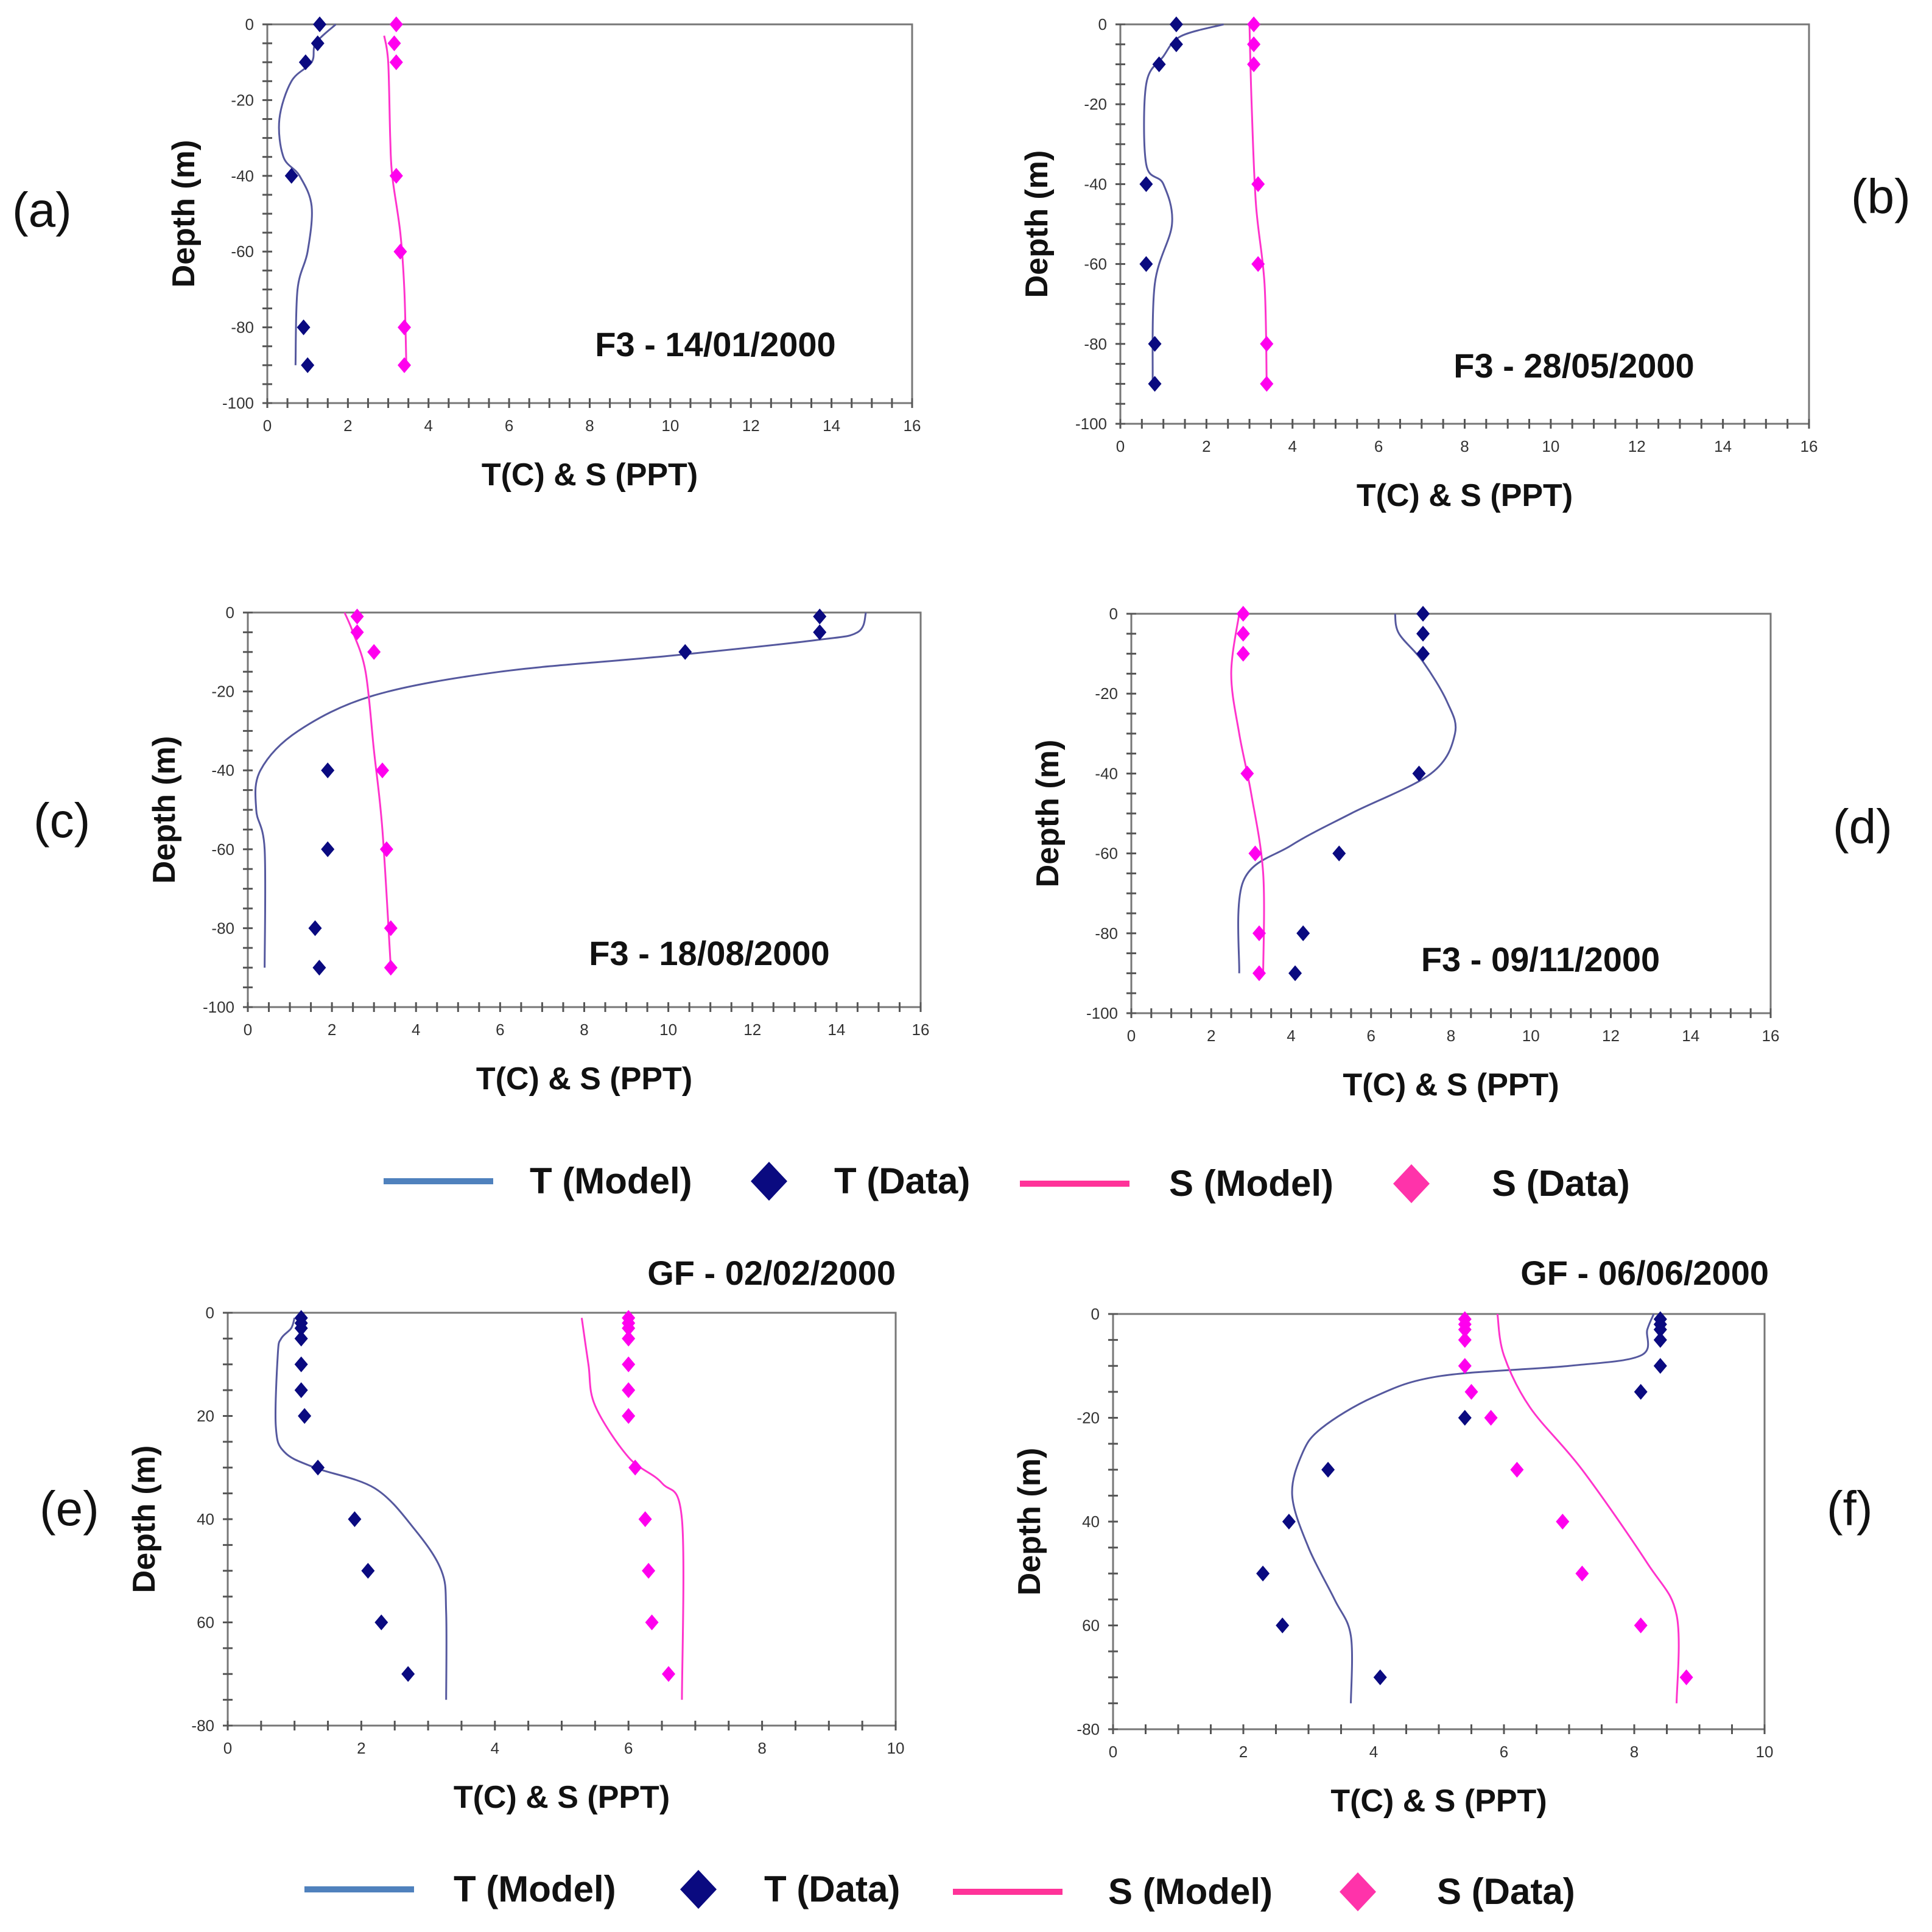  Describe the element at coordinates (238, 403) in the screenshot. I see `y-tick-label: -100` at that location.